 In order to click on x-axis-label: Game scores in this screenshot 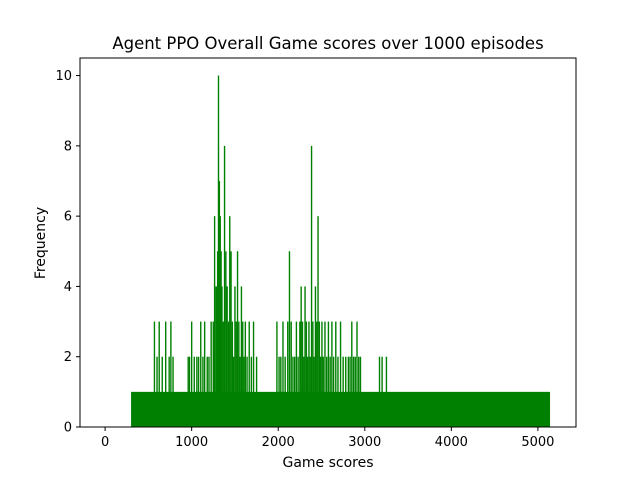, I will do `click(327, 463)`.